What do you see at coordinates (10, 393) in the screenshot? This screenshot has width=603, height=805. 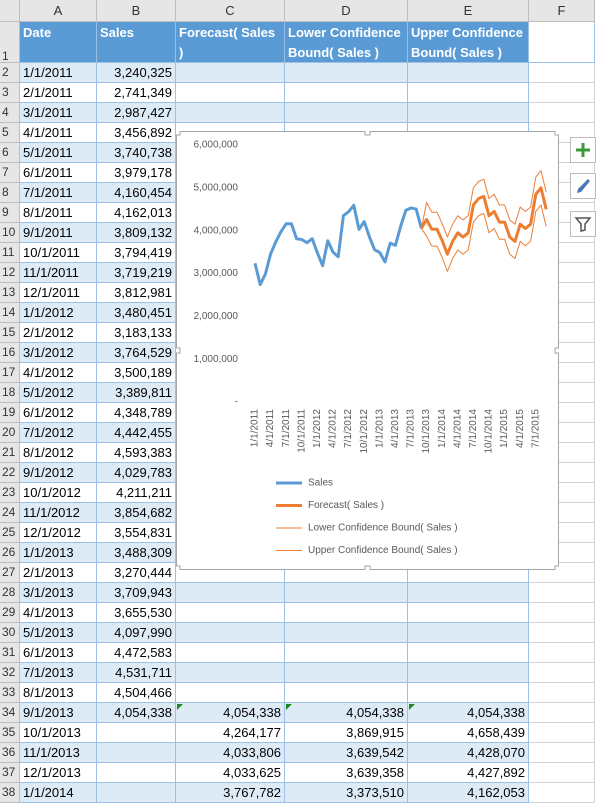 I see `row-header: 18` at bounding box center [10, 393].